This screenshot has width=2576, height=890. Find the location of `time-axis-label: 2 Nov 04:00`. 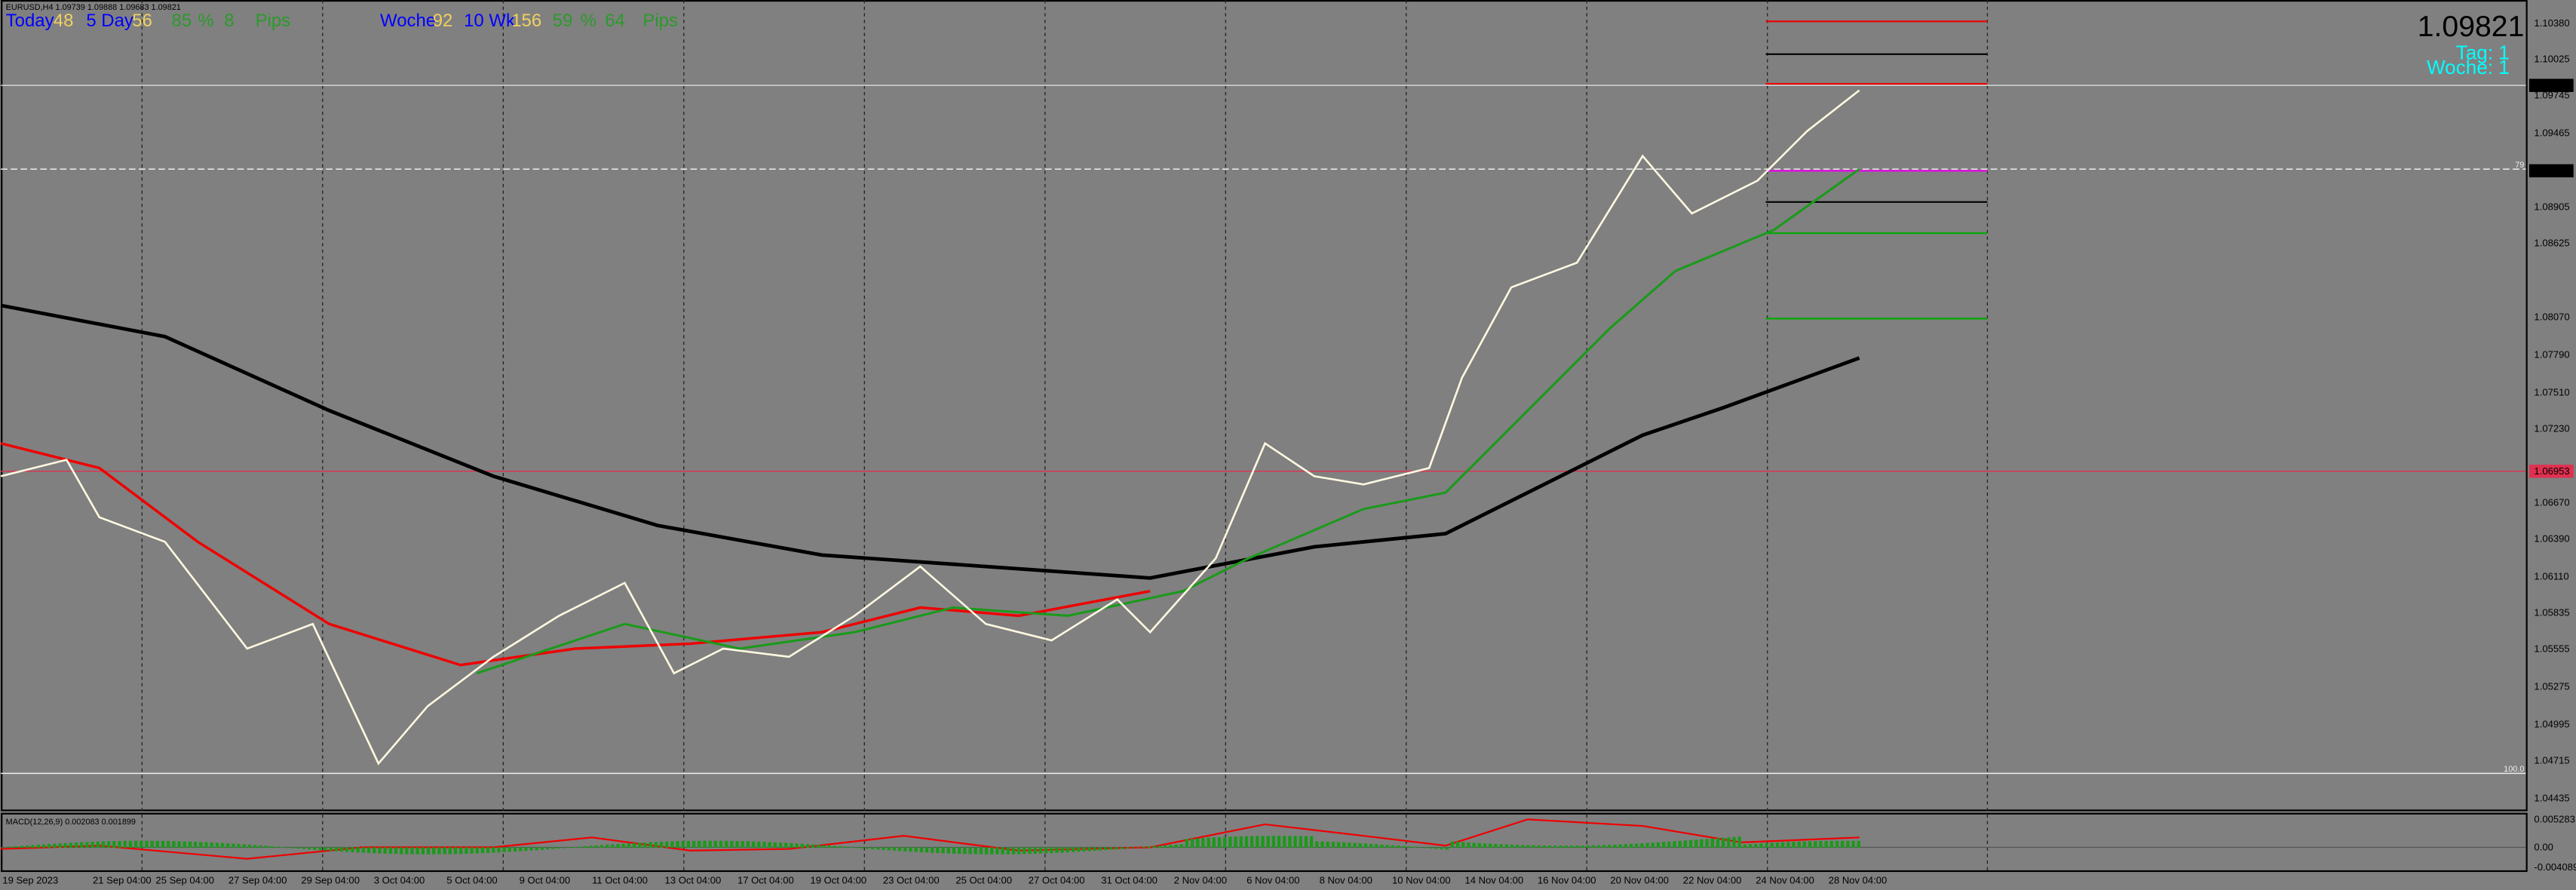

time-axis-label: 2 Nov 04:00 is located at coordinates (1200, 879).